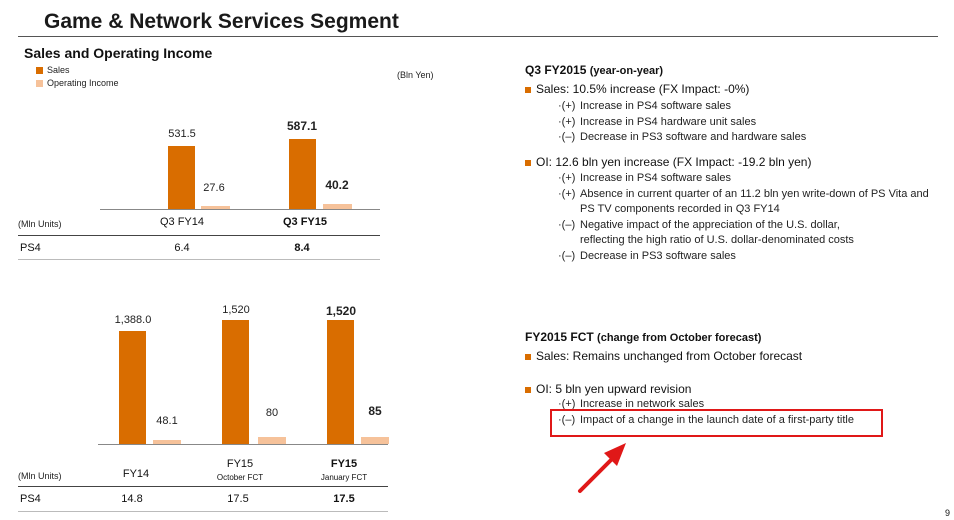 Image resolution: width=954 pixels, height=520 pixels. What do you see at coordinates (597, 474) in the screenshot?
I see `arrow-shaft` at bounding box center [597, 474].